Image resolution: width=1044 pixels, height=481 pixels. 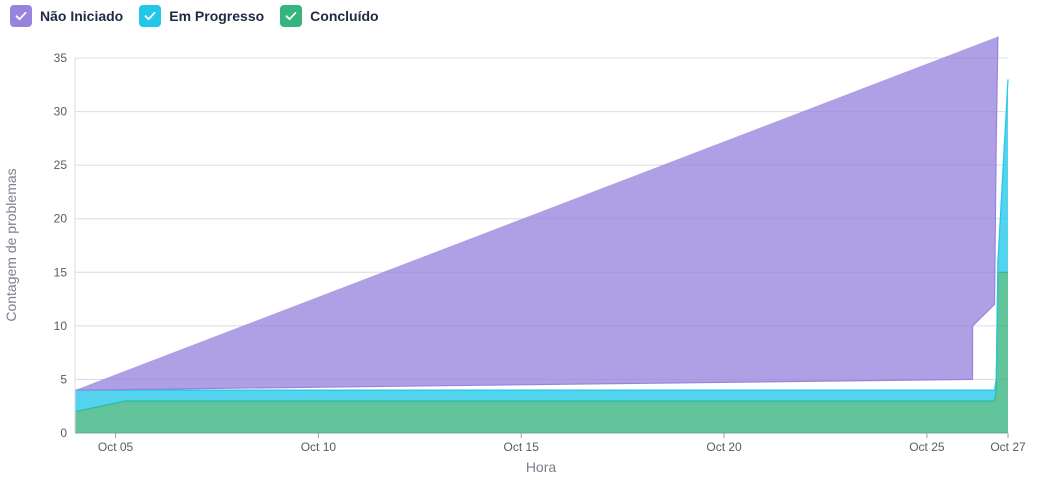 What do you see at coordinates (724, 447) in the screenshot?
I see `x-tick-label: Oct 20` at bounding box center [724, 447].